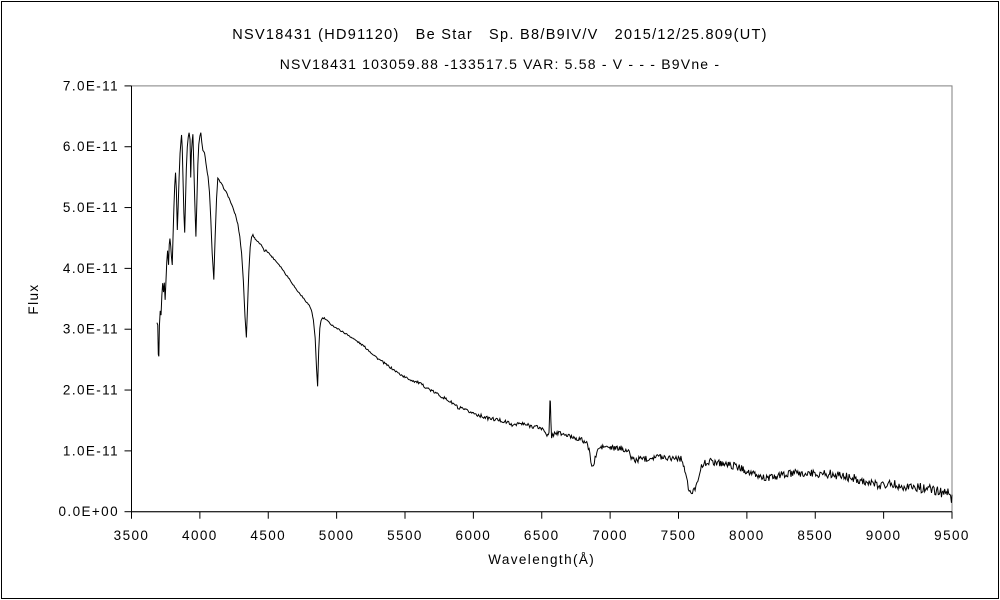  I want to click on y-tick-label: 6.0E-11, so click(91, 146).